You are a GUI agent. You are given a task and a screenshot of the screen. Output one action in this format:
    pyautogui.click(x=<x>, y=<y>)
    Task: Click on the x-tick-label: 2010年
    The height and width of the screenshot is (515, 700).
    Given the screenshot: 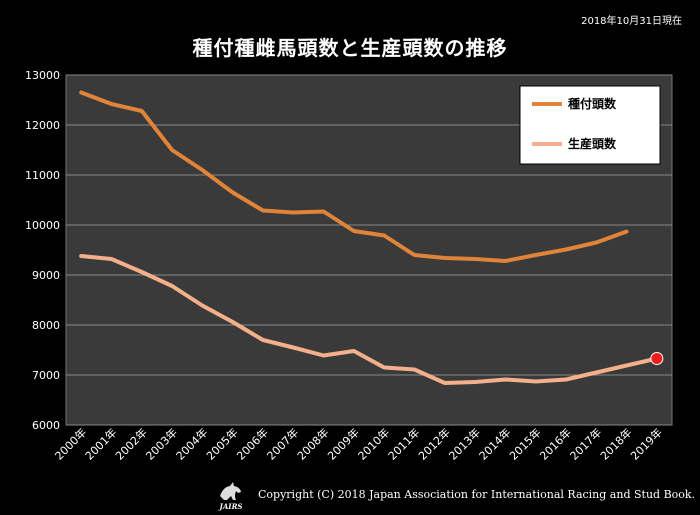 What is the action you would take?
    pyautogui.click(x=373, y=443)
    